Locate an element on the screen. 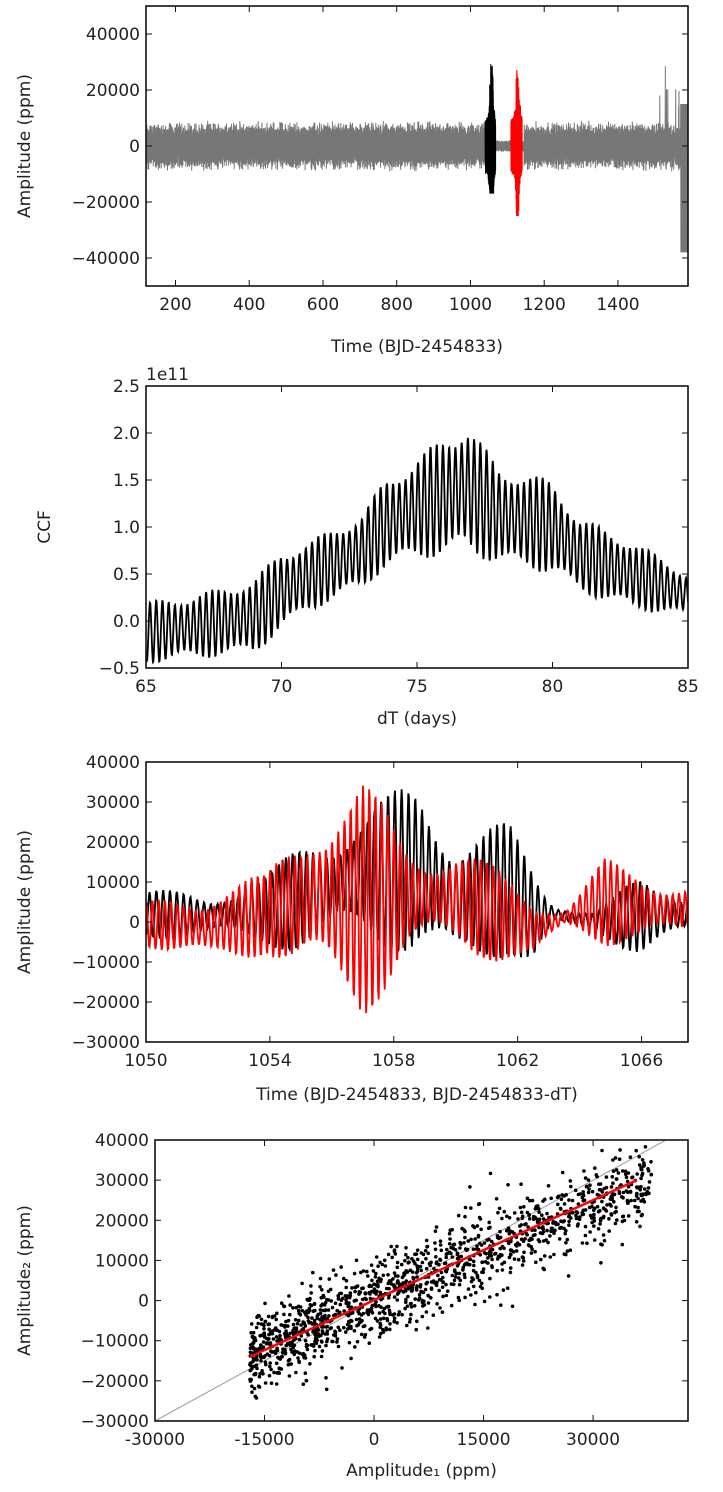 The height and width of the screenshot is (1492, 723). y-tick-label: 0 is located at coordinates (143, 1302).